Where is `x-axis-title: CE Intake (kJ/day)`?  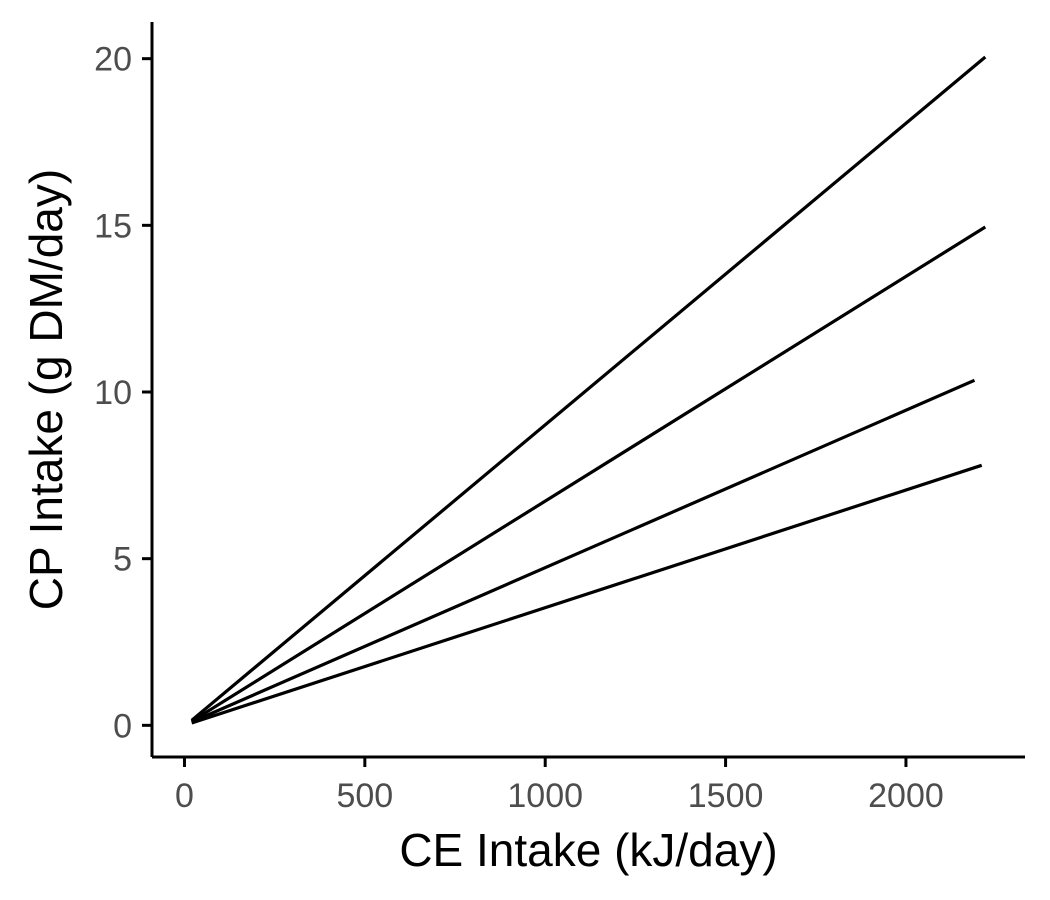 x-axis-title: CE Intake (kJ/day) is located at coordinates (588, 850).